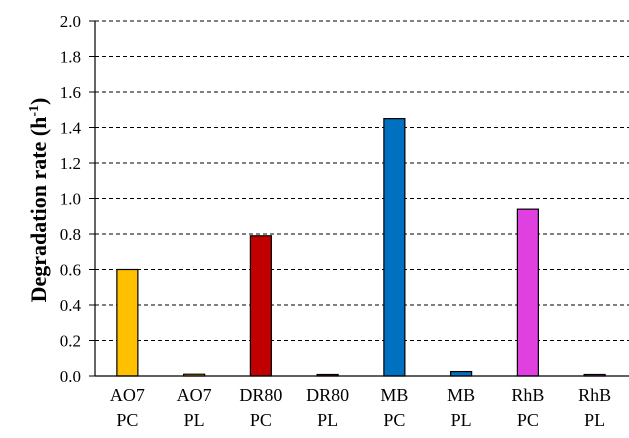 This screenshot has height=438, width=629. I want to click on y-axis-label-sup: -1, so click(34, 111).